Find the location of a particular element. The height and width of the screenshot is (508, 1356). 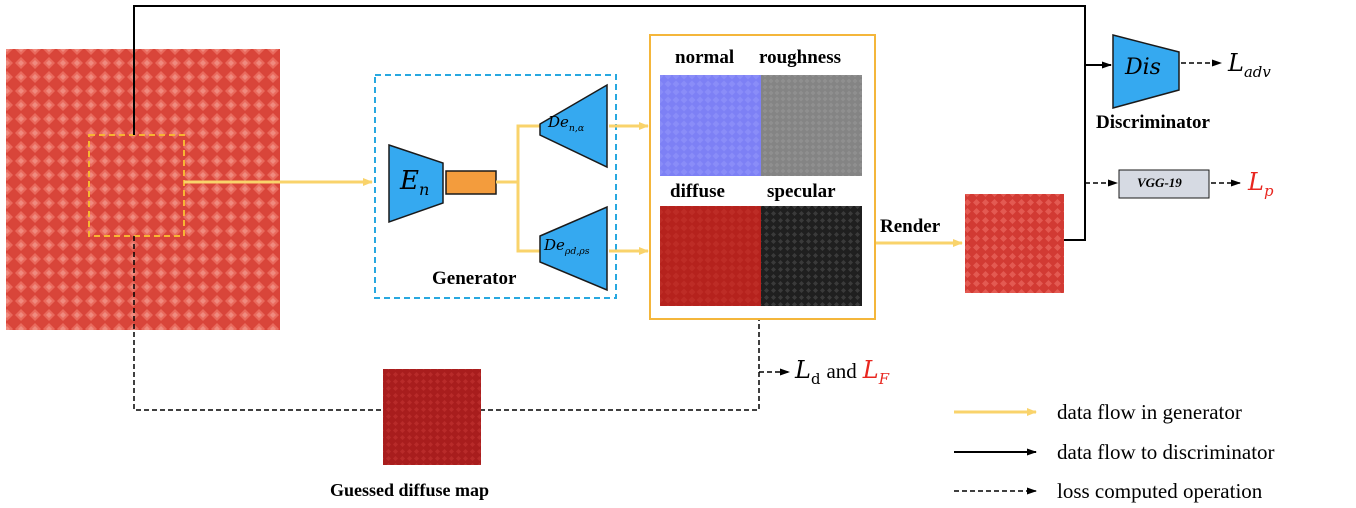

decoder2-label: Deρd,ρs is located at coordinates (567, 246).